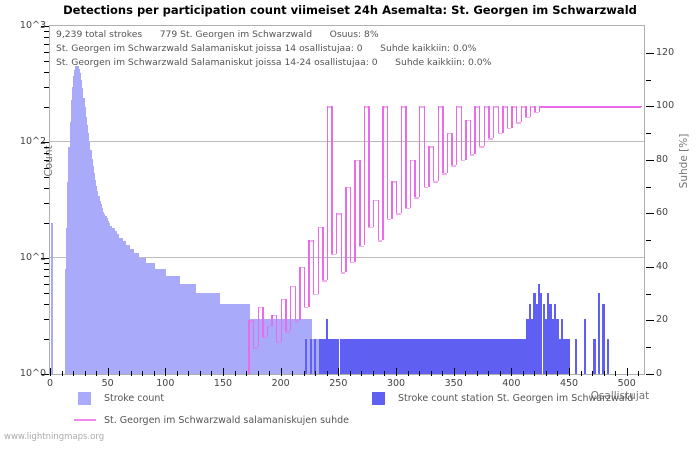  Describe the element at coordinates (648, 241) in the screenshot. I see `y-axis-right-minor-tick` at that location.